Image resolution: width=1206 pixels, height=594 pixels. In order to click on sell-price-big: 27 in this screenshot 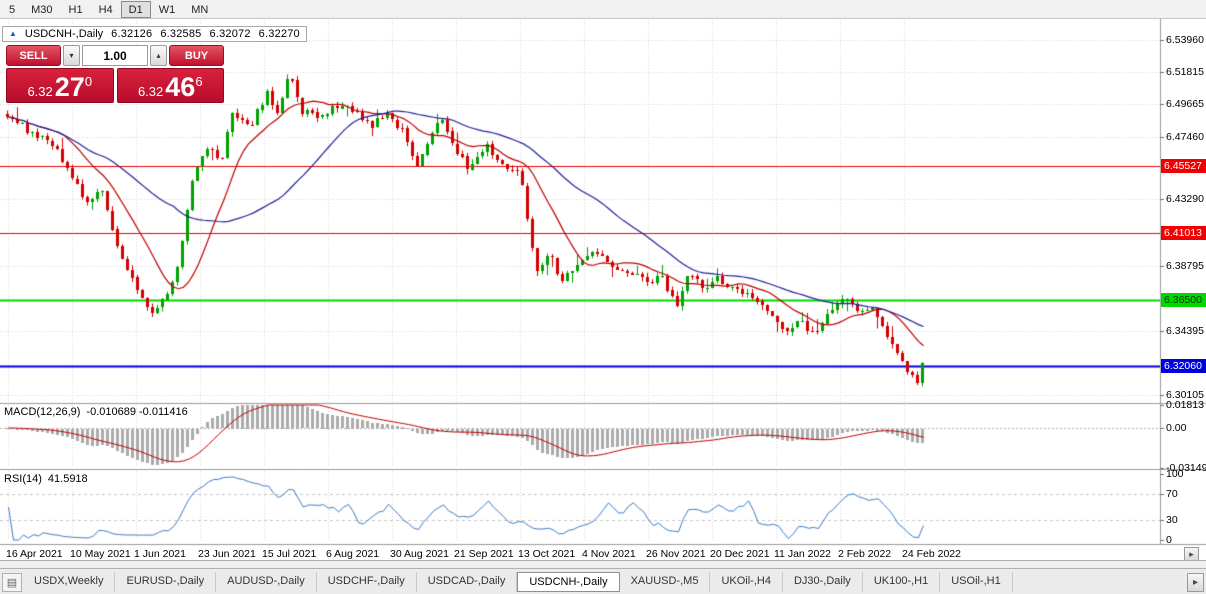, I will do `click(69, 87)`.